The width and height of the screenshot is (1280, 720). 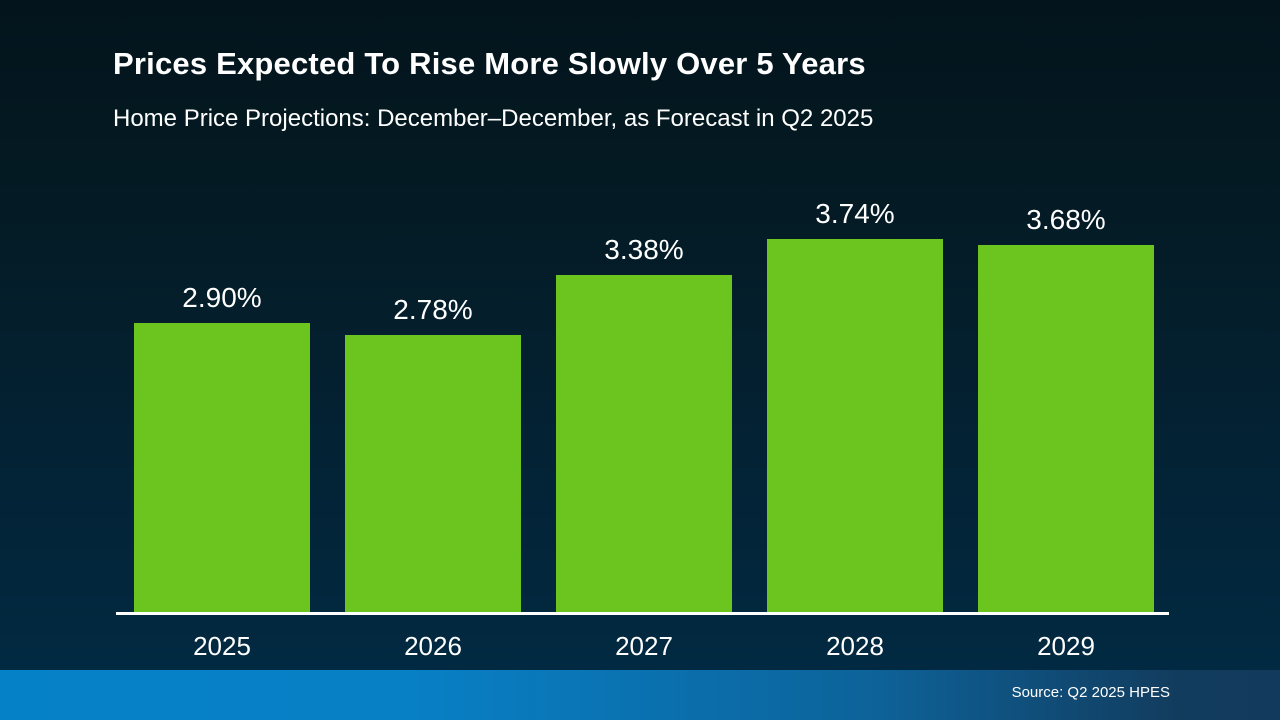 I want to click on bar-value-label: 2.78%, so click(x=433, y=309).